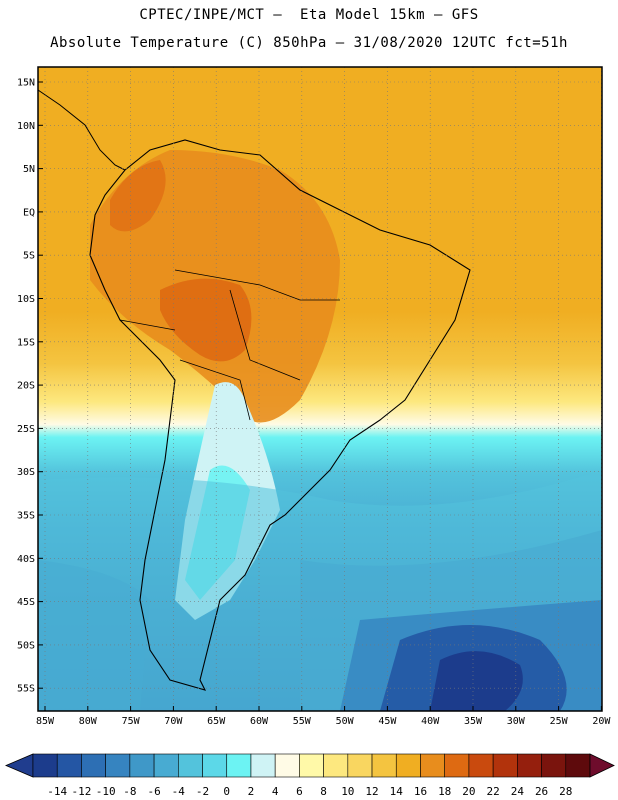 This screenshot has width=618, height=800. I want to click on colorbar-label: 20, so click(468, 791).